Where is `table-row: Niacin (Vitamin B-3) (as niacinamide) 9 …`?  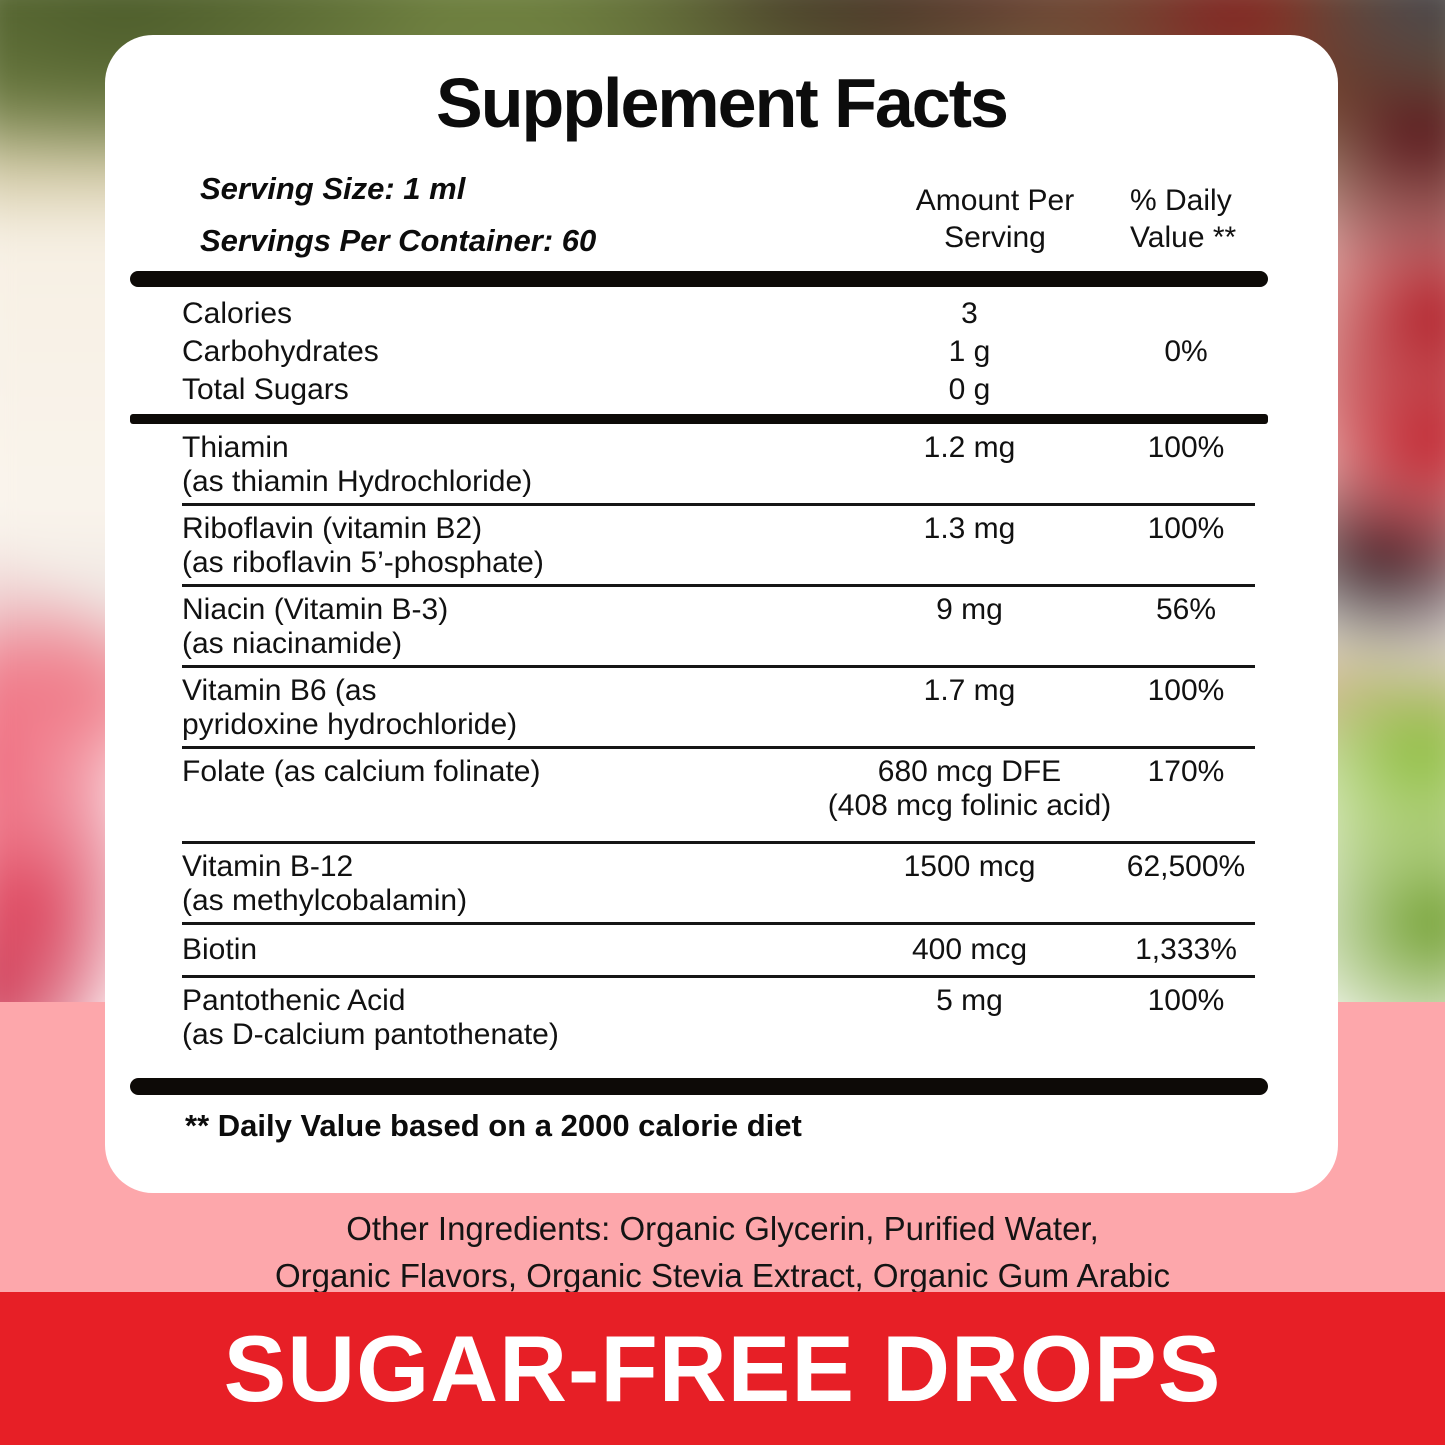
table-row: Niacin (Vitamin B-3) (as niacinamide) 9 … is located at coordinates (718, 627).